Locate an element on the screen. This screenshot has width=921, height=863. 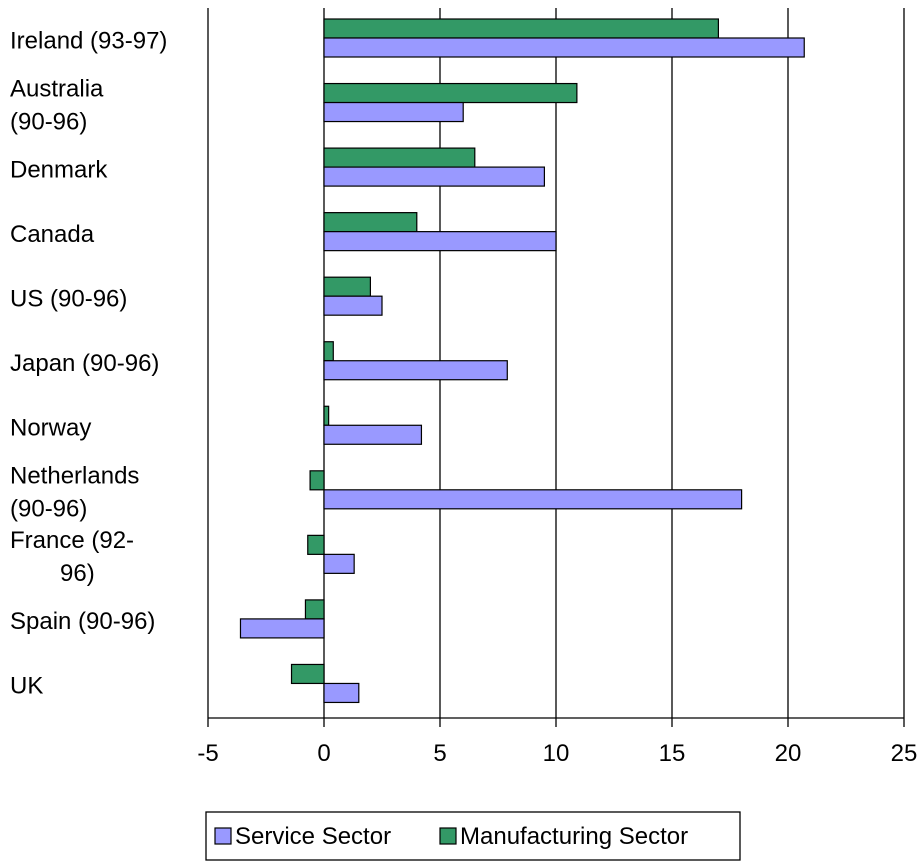
category-label-8-line-1: 96) is located at coordinates (77, 573).